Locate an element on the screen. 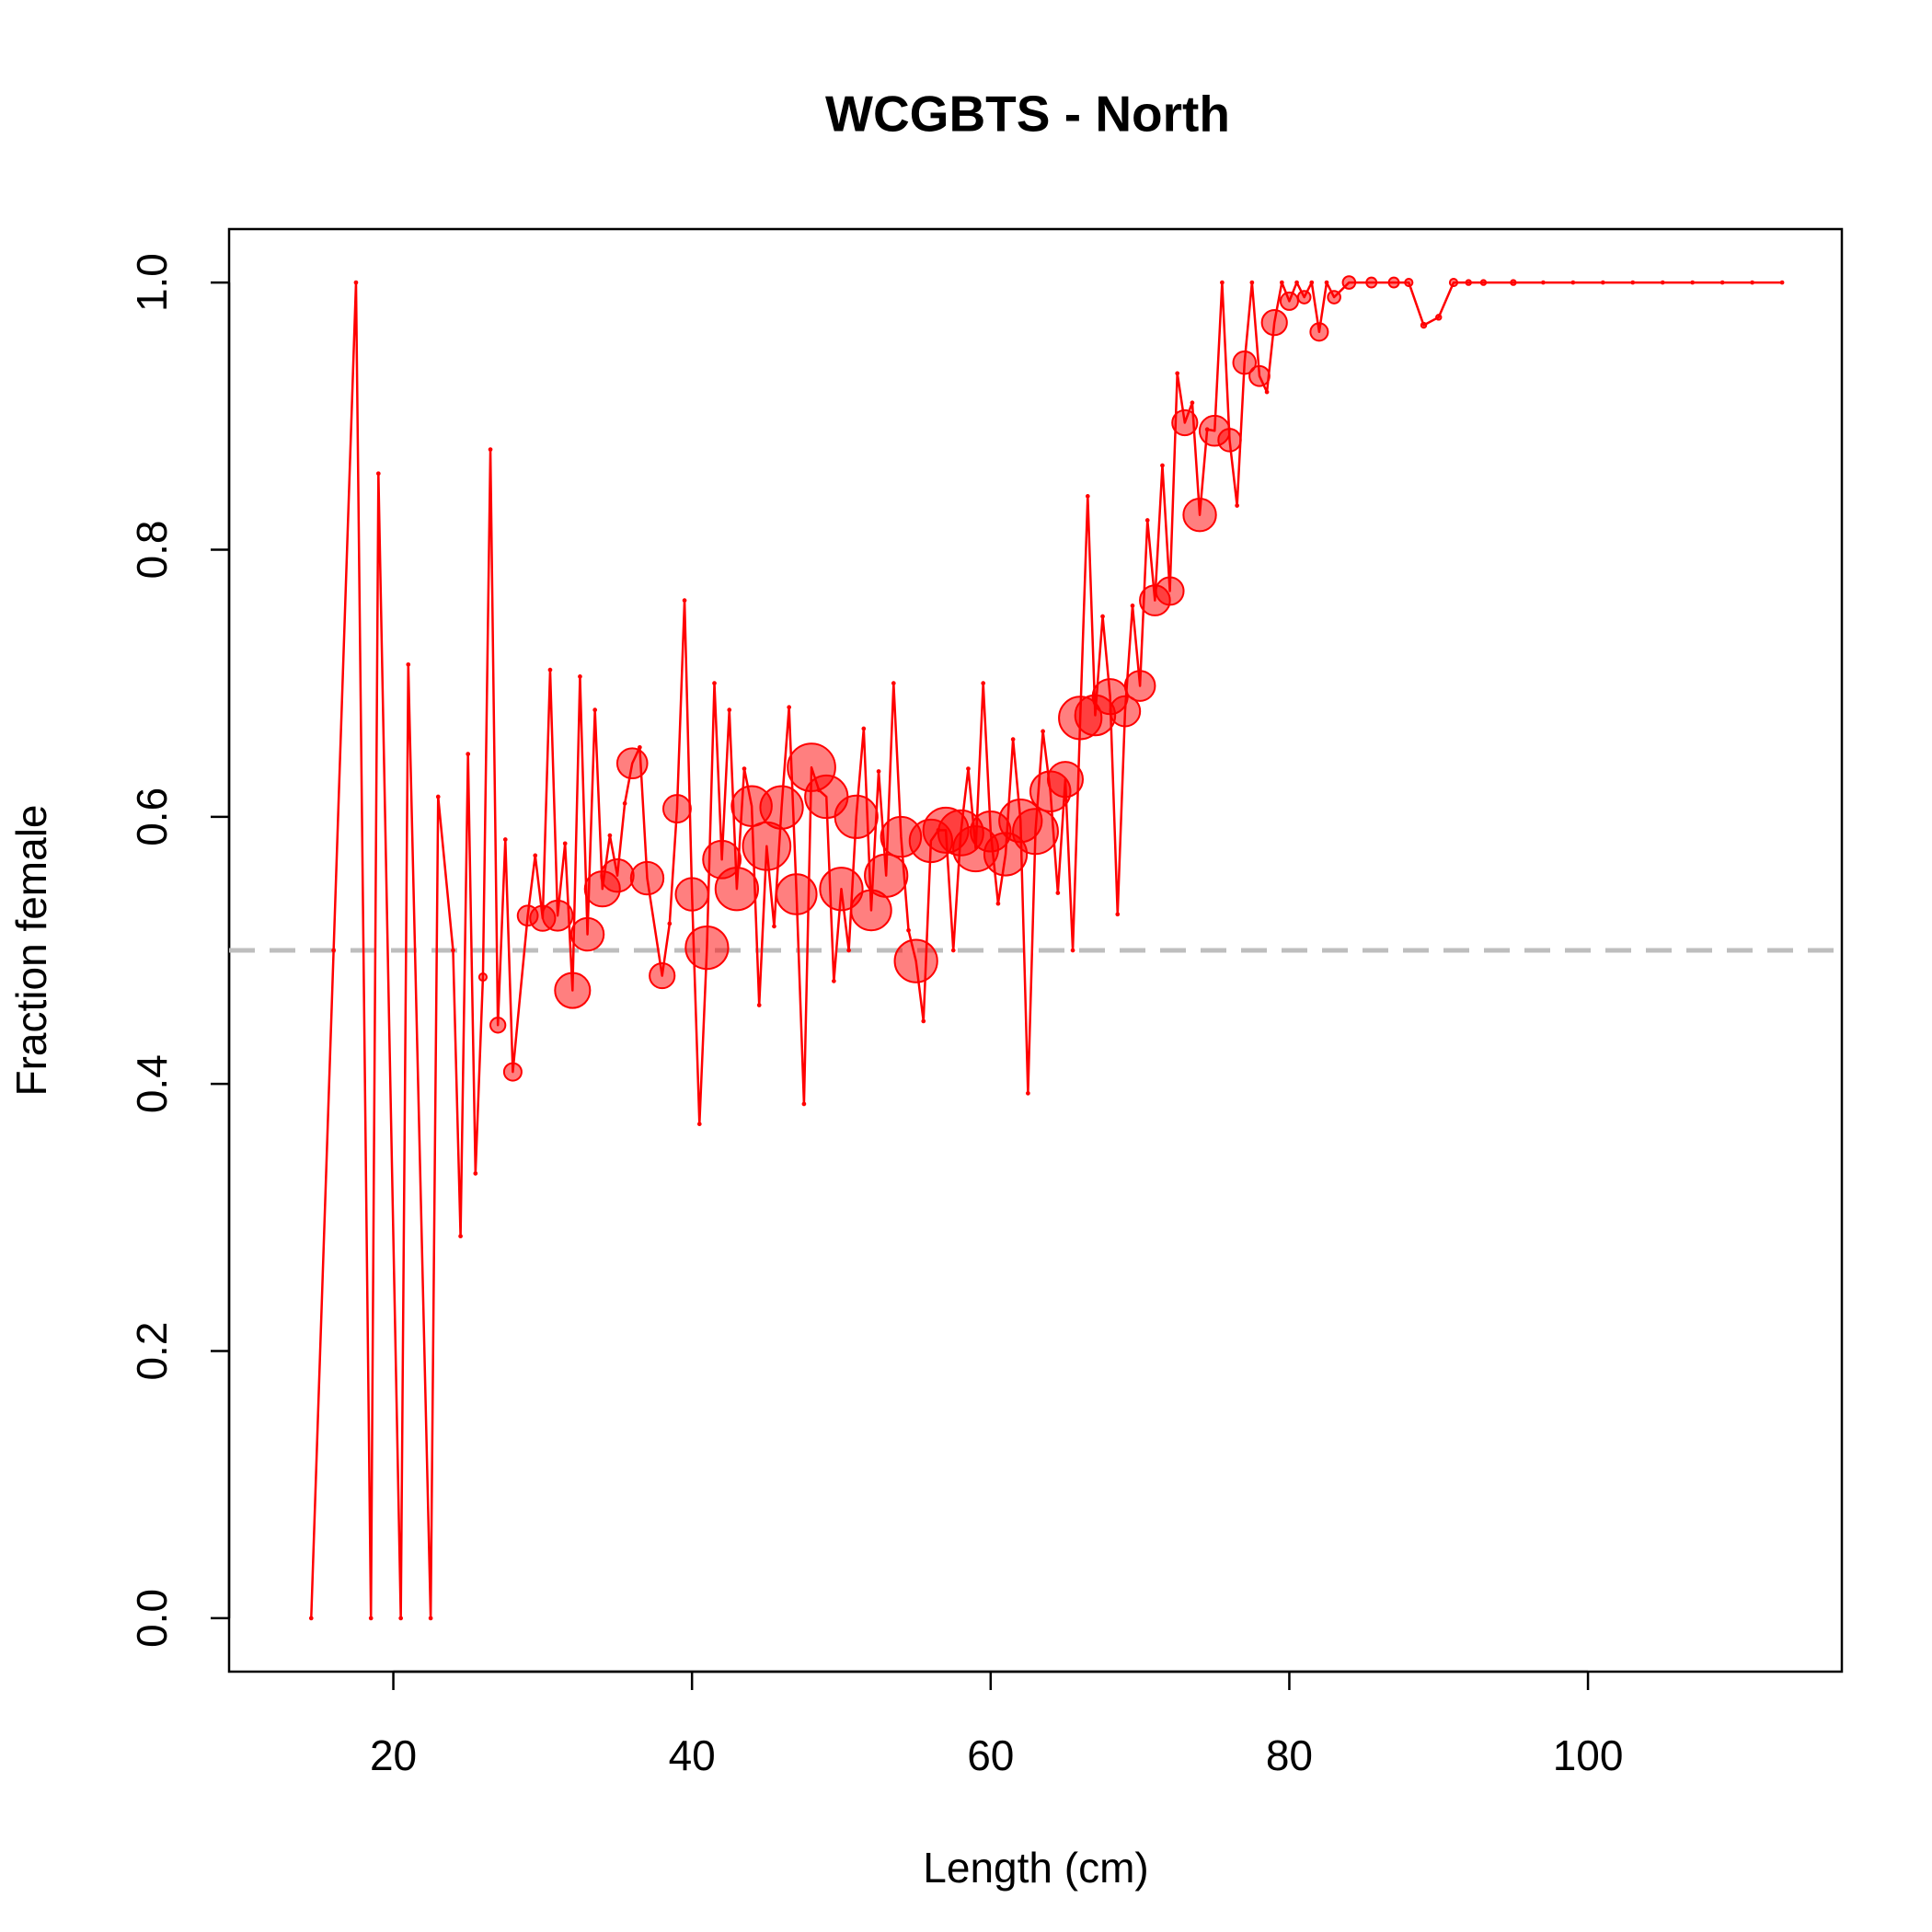 Image resolution: width=1932 pixels, height=1932 pixels. x-tick-label: 60 is located at coordinates (991, 1755).